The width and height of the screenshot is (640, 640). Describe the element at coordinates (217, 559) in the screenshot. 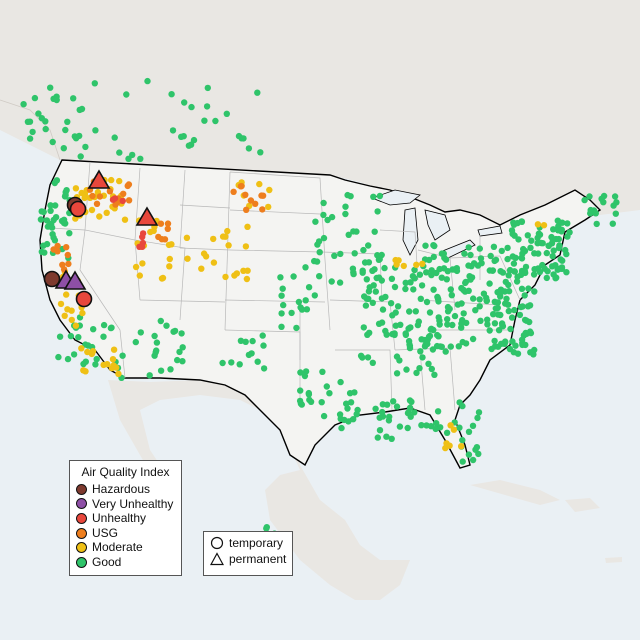

I see `triangle-outline-icon` at that location.